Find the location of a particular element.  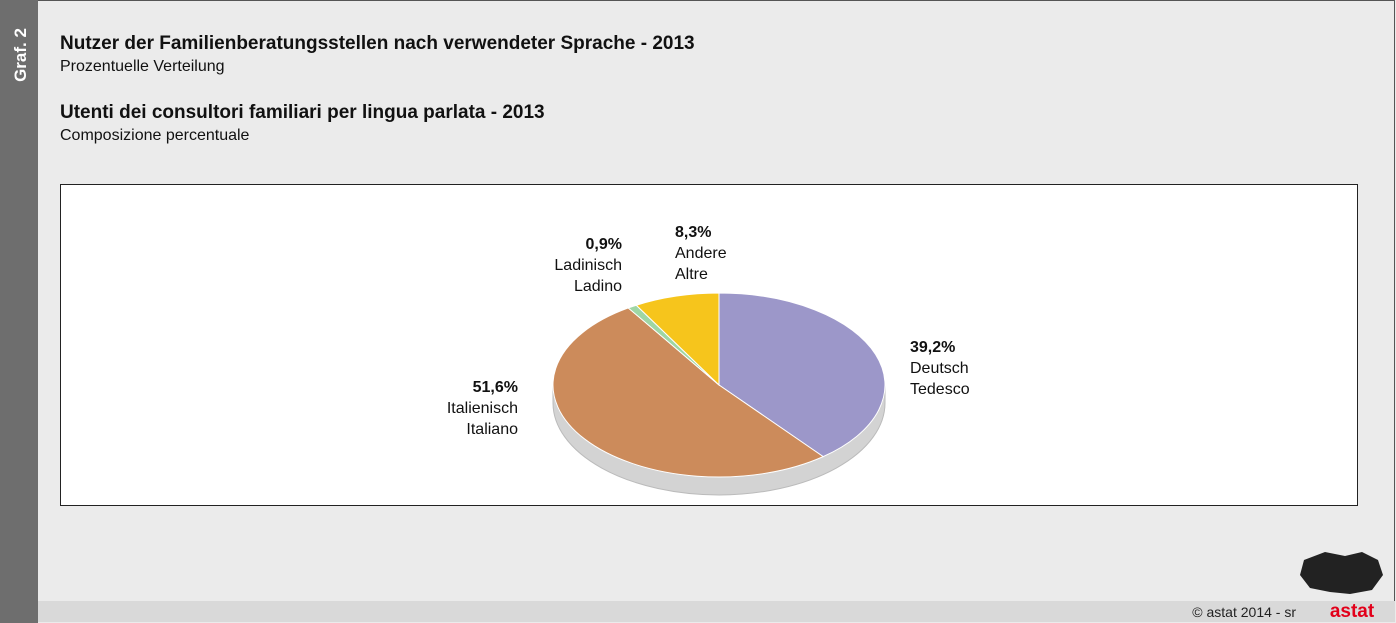

figure-label: Graf. 2 is located at coordinates (20, 55).